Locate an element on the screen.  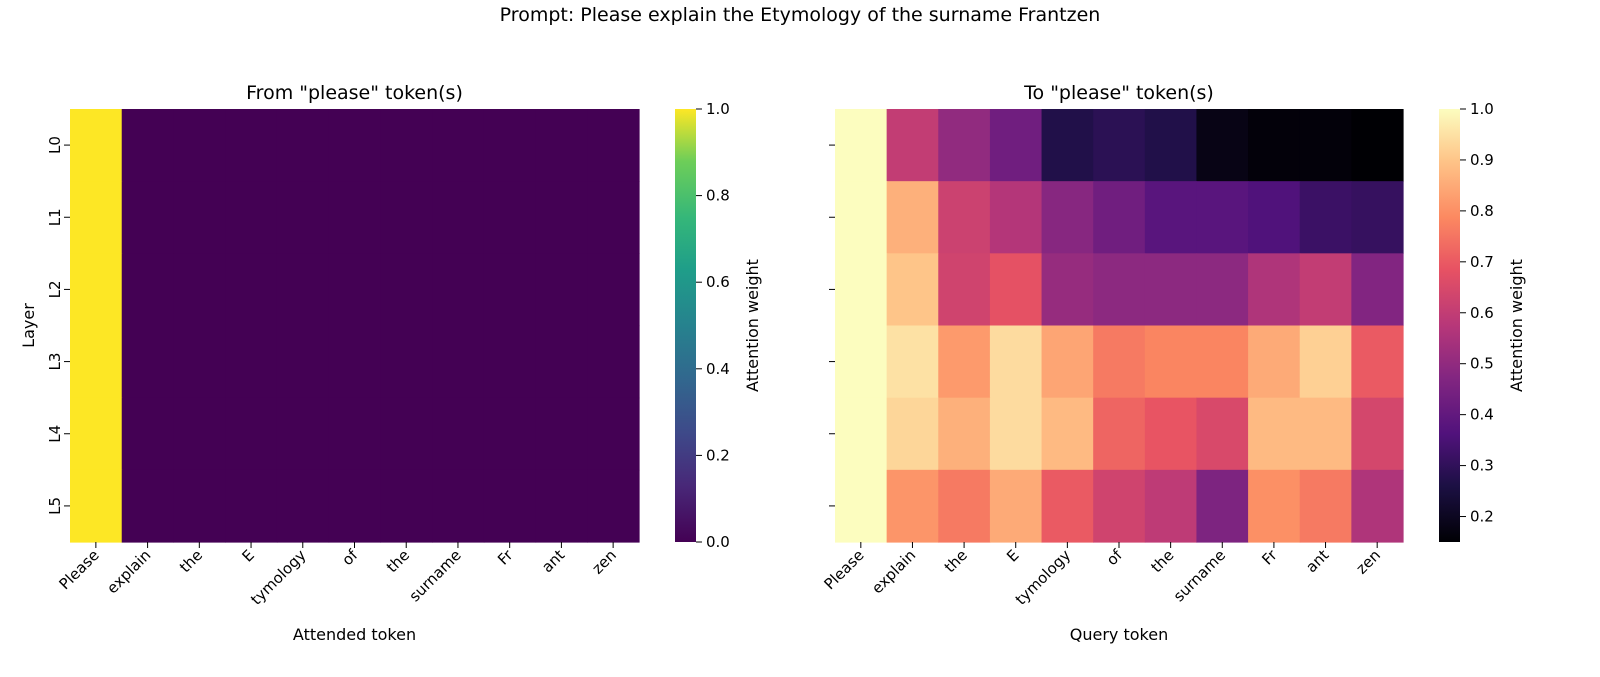
y-tick-label: L4 is located at coordinates (55, 434).